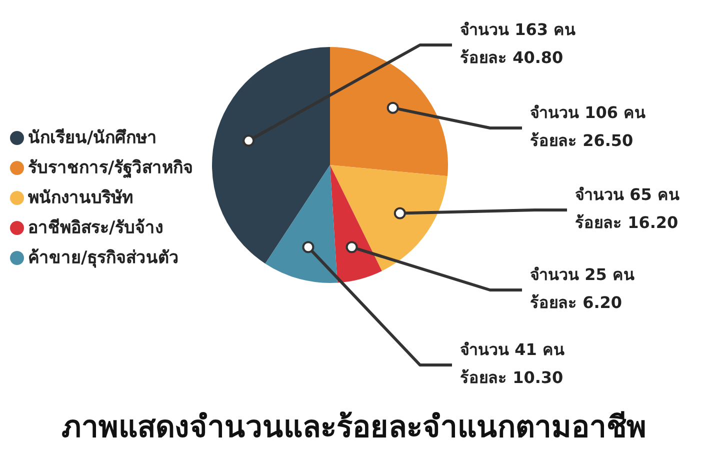 The image size is (708, 461). Describe the element at coordinates (582, 288) in the screenshot. I see `data-label: จำนวน 25 คน ร้อยละ 6.20` at that location.